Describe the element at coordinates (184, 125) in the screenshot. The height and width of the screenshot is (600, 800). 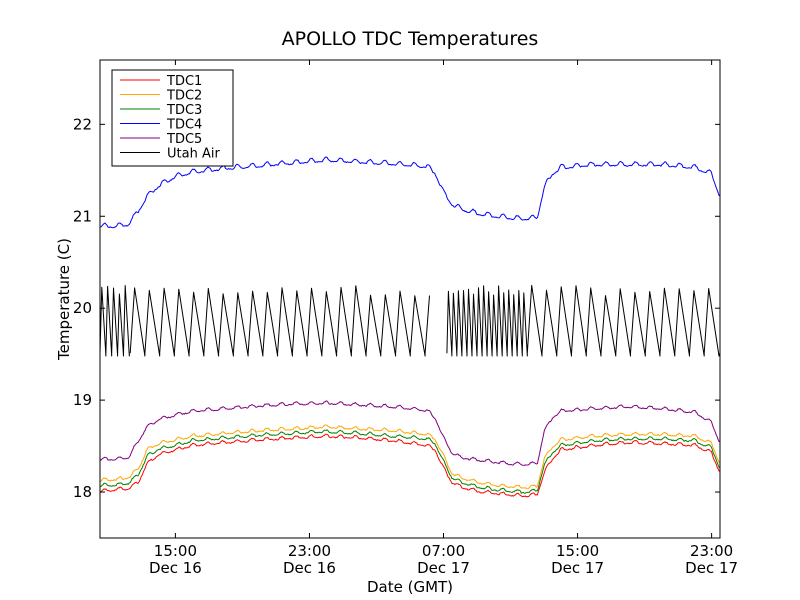
I see `legend-label: TDC4` at that location.